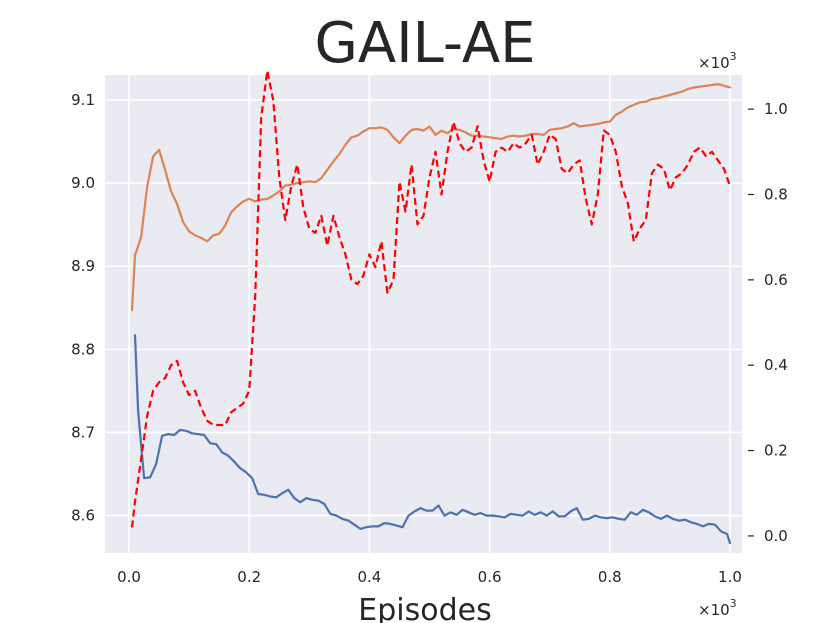  I want to click on x-tick-label: 0.8, so click(610, 577).